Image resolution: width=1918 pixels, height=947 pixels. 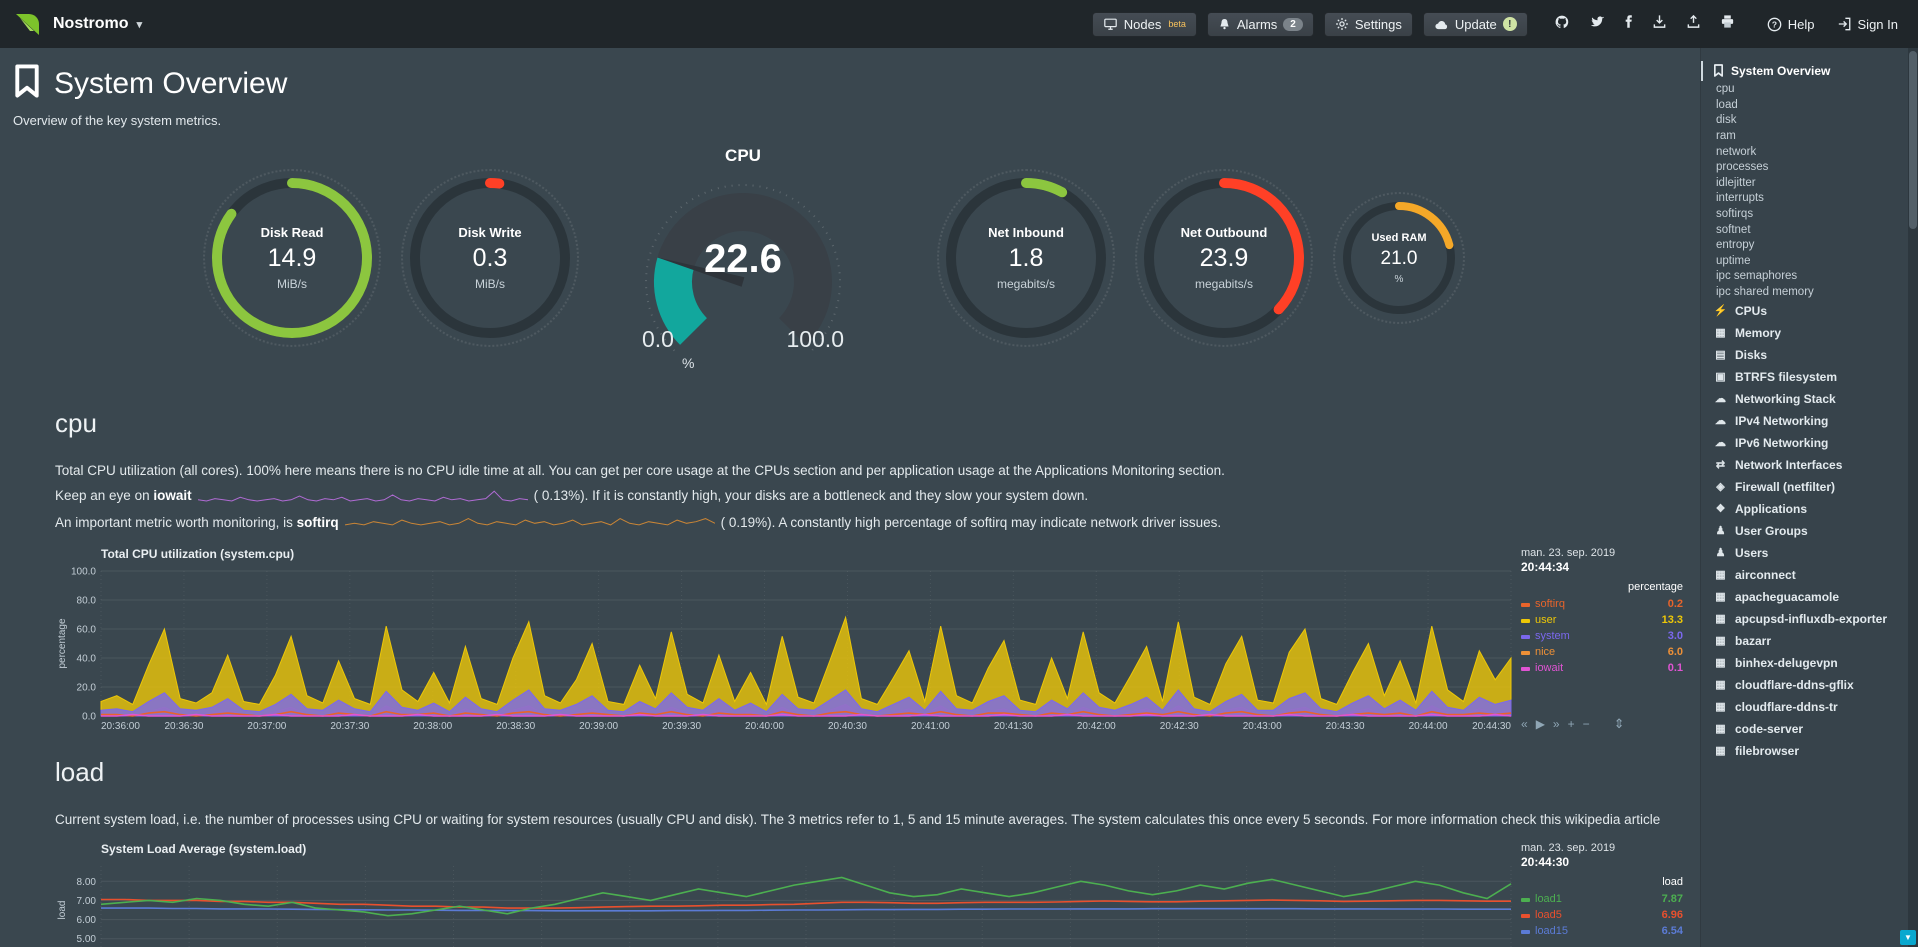 I want to click on pan-right-icon: », so click(x=1556, y=724).